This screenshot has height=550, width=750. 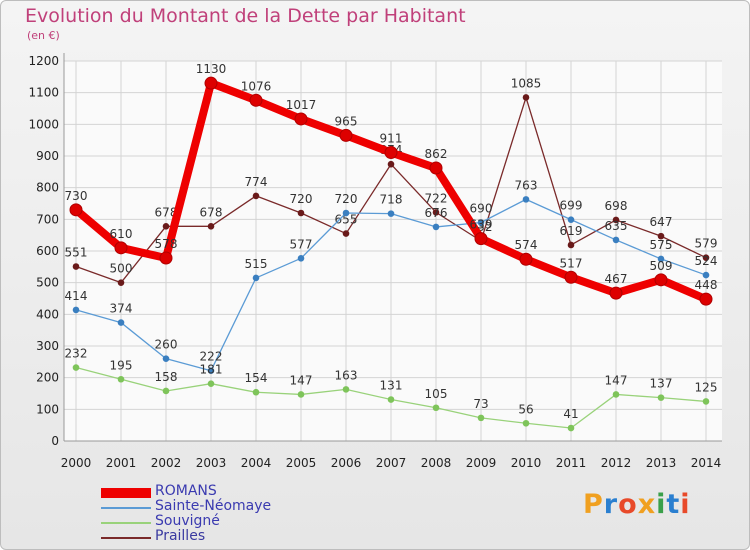 What do you see at coordinates (436, 463) in the screenshot?
I see `x-tick-label: 2008` at bounding box center [436, 463].